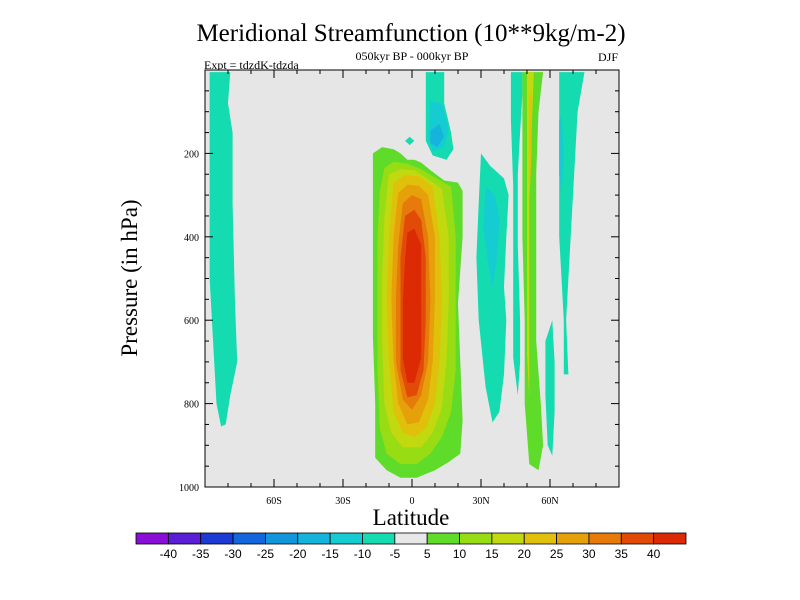 Image resolution: width=800 pixels, height=600 pixels. I want to click on chart-subtitle-left: Expt = tdzdK-tdzda, so click(251, 65).